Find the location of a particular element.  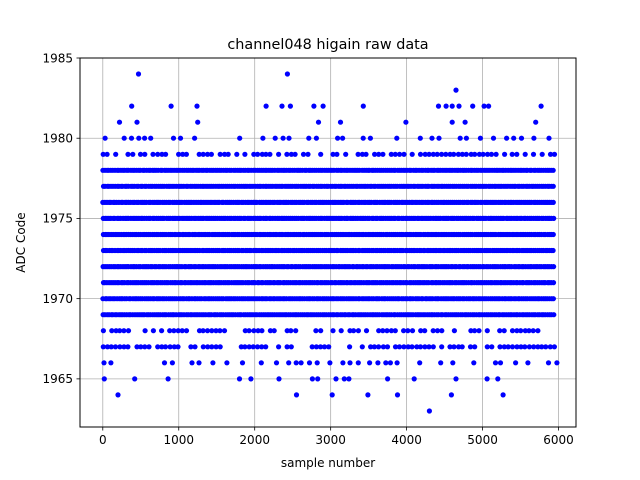

x-tick-label: 5000 is located at coordinates (482, 440).